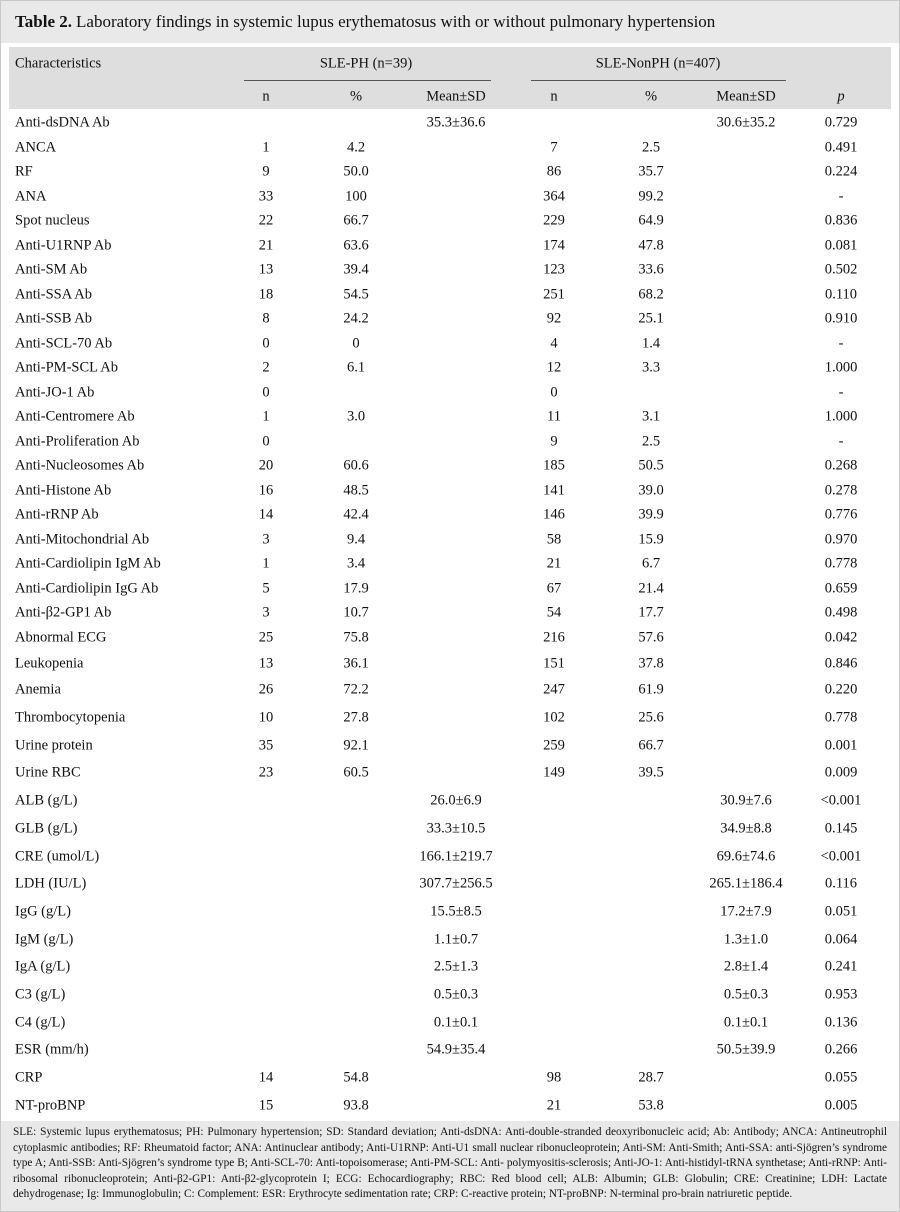 The image size is (900, 1212). I want to click on row-label: CRE (umol/L), so click(57, 856).